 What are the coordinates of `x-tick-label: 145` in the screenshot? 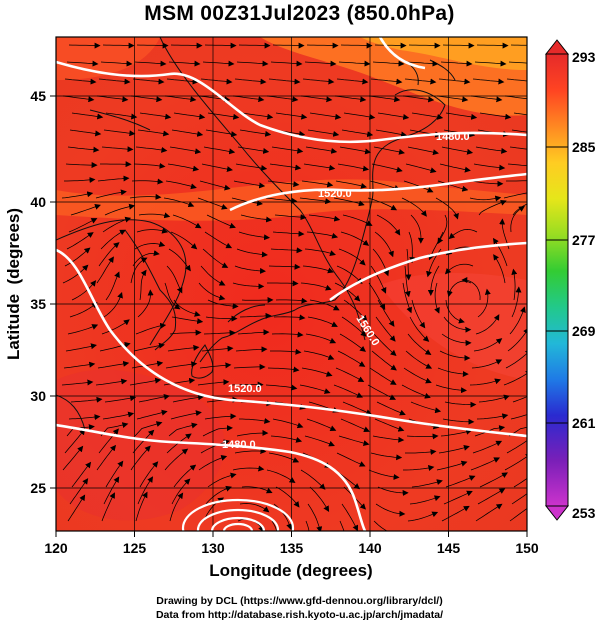 It's located at (449, 548).